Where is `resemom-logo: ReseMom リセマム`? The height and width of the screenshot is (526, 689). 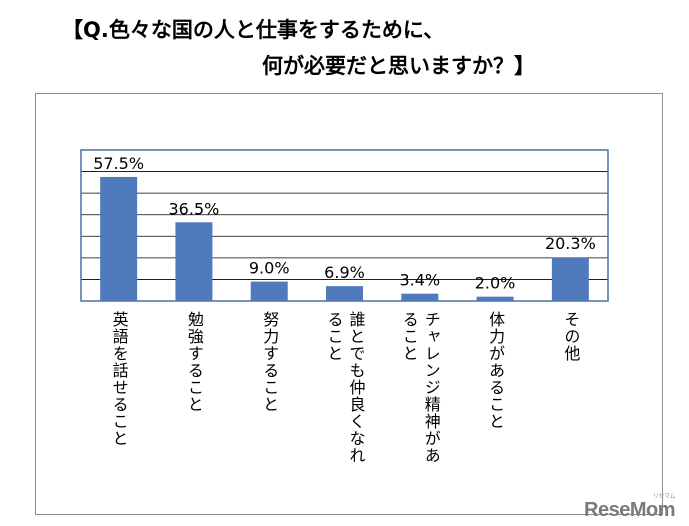 resemom-logo: ReseMom リセマム is located at coordinates (629, 508).